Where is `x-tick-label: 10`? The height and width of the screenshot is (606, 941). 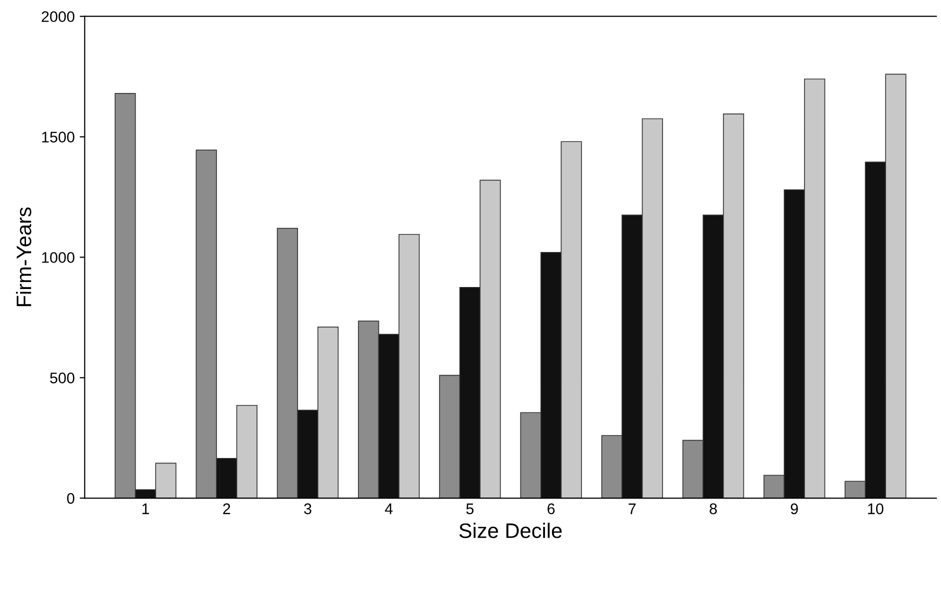
x-tick-label: 10 is located at coordinates (876, 508).